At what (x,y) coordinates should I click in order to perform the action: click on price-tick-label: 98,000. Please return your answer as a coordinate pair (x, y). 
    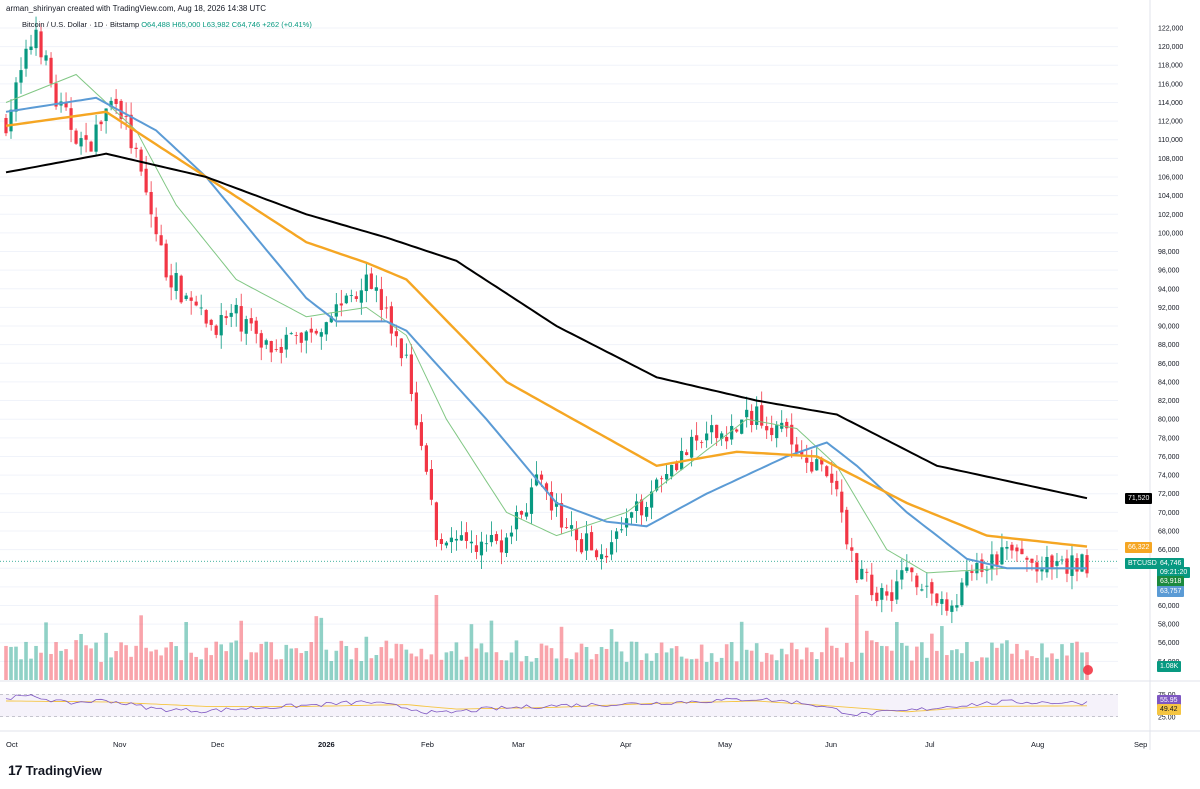
    Looking at the image, I should click on (1169, 252).